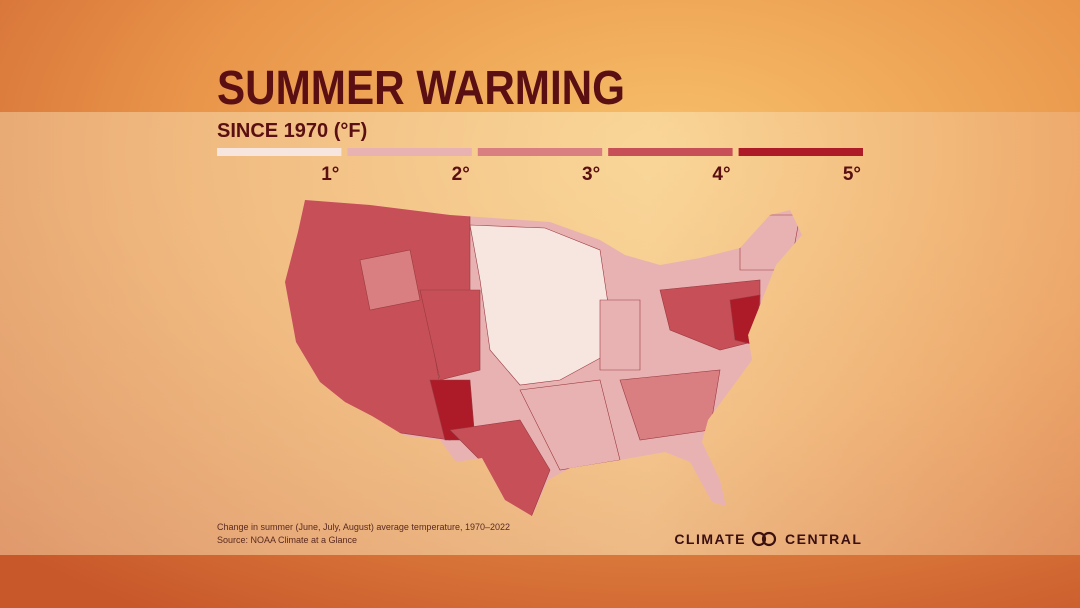 This screenshot has width=1080, height=608. What do you see at coordinates (330, 174) in the screenshot?
I see `legend-label: 1°` at bounding box center [330, 174].